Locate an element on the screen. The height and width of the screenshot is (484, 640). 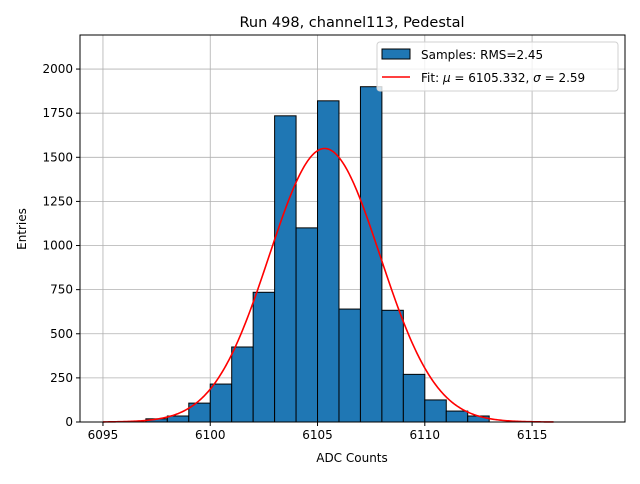
x-tick-label: 6105 is located at coordinates (317, 435).